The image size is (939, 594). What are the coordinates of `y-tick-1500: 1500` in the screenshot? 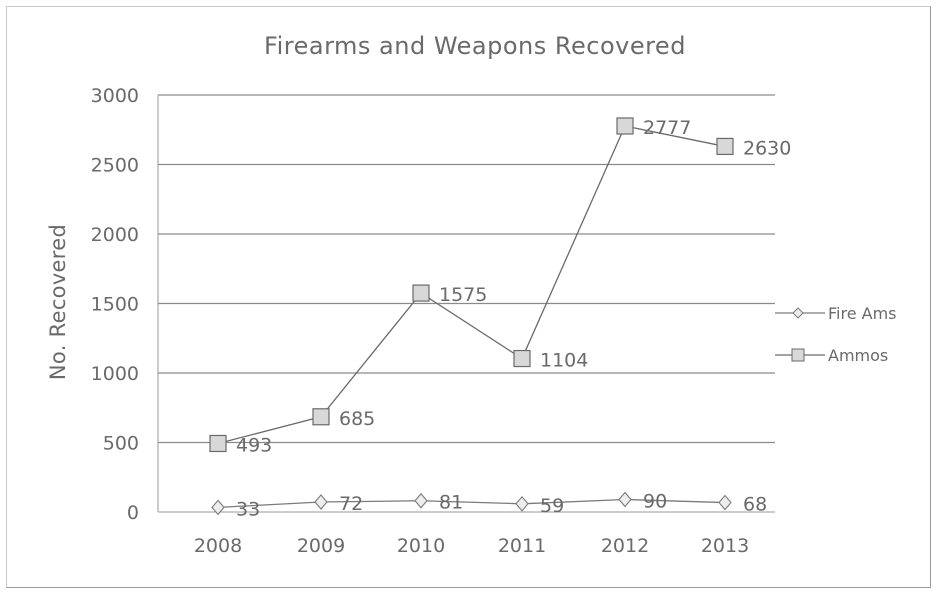 It's located at (115, 305).